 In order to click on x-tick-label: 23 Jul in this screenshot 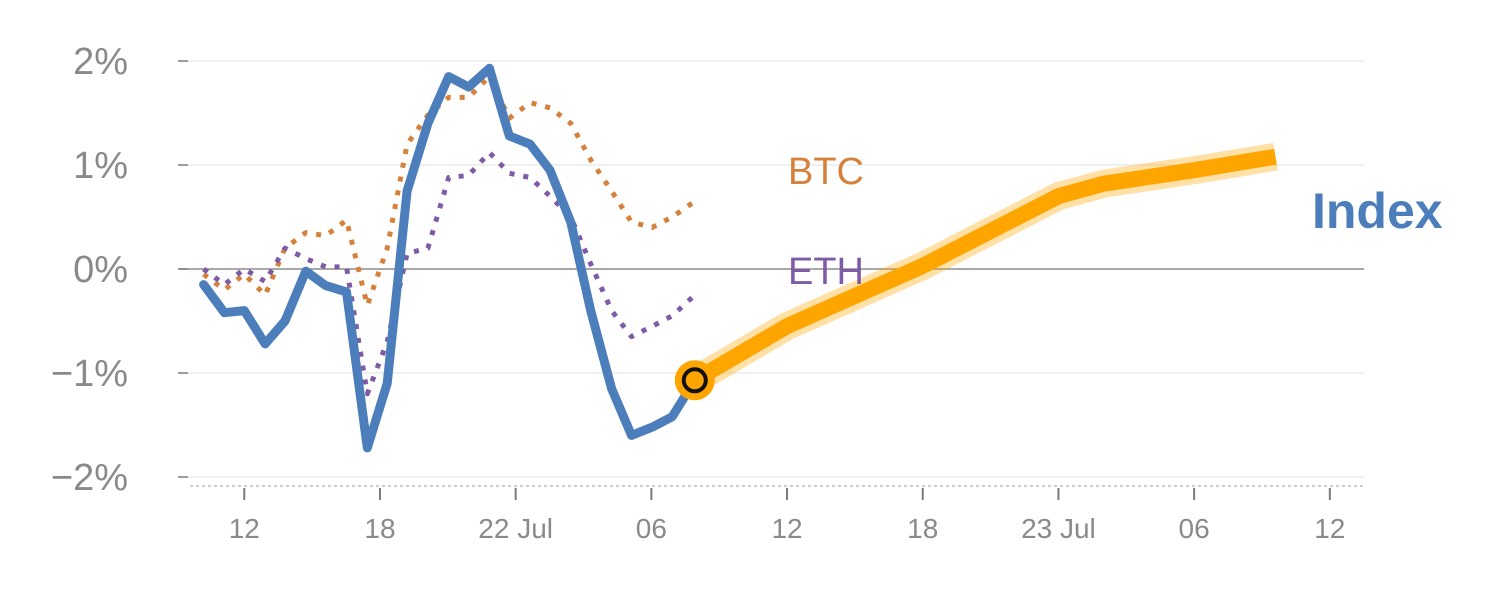, I will do `click(1058, 528)`.